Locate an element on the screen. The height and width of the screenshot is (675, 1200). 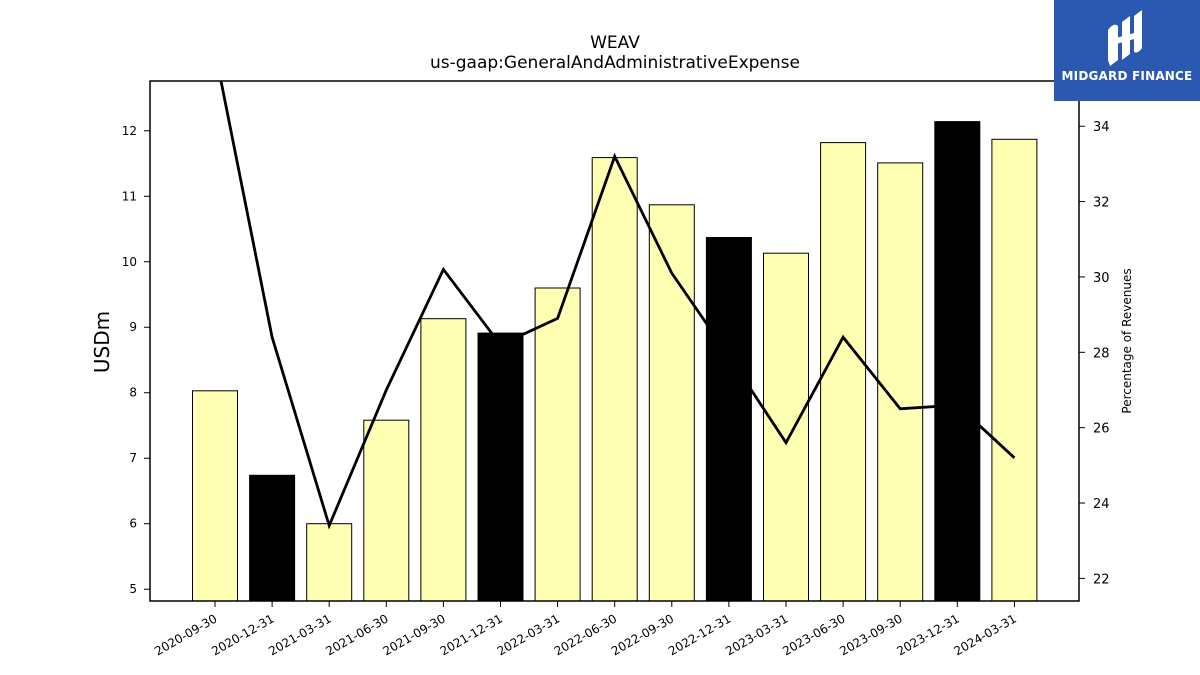
y-tick-label: 11 is located at coordinates (129, 196).